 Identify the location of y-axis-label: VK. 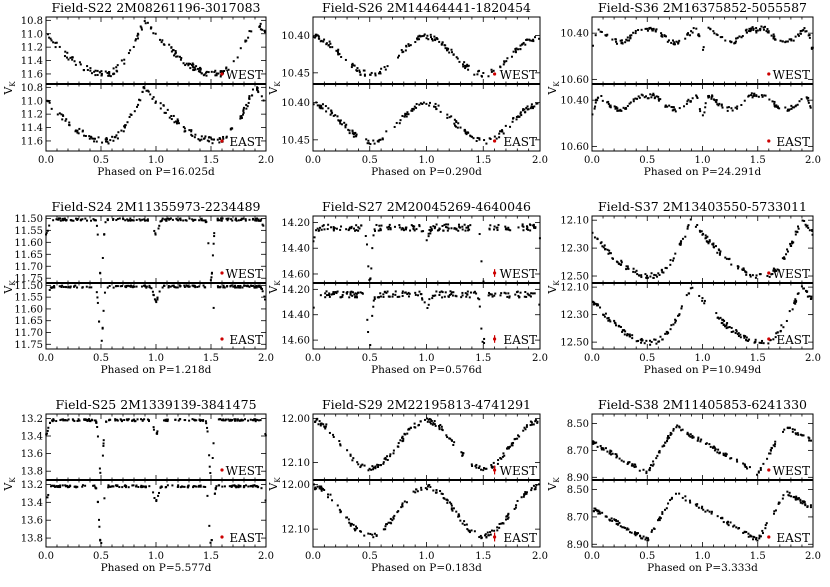
(9, 484).